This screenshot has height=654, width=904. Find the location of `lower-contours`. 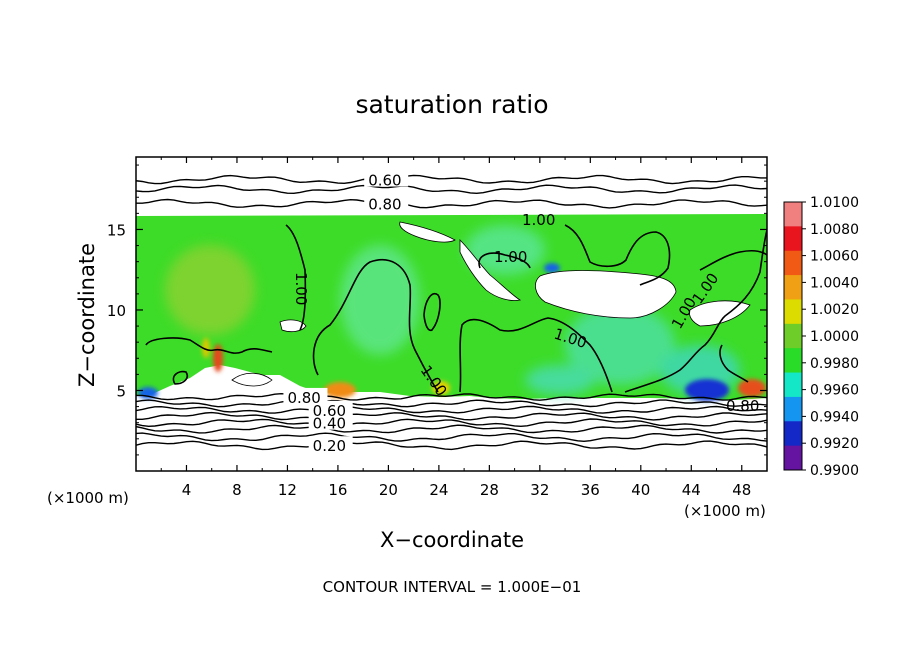

lower-contours is located at coordinates (451, 421).